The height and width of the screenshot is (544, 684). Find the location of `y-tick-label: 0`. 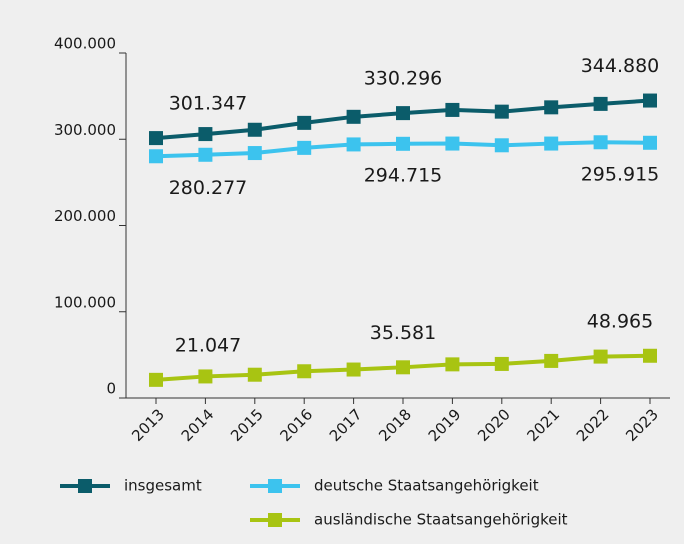

y-tick-label: 0 is located at coordinates (111, 389).